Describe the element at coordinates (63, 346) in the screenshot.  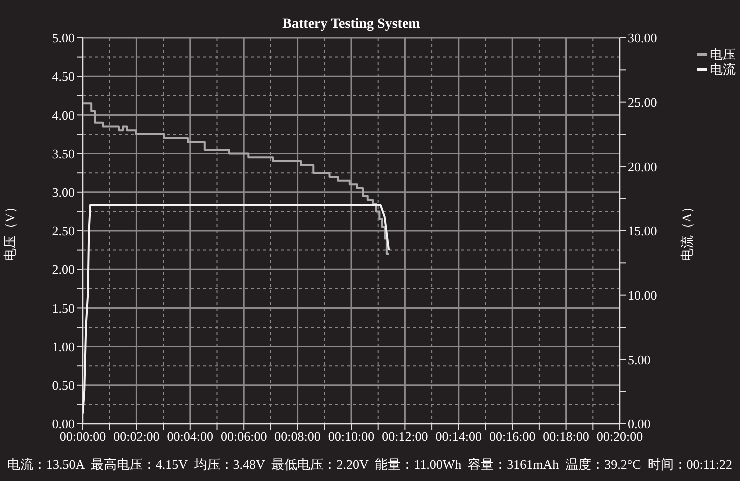
I see `y-tick-label: 1.00` at that location.